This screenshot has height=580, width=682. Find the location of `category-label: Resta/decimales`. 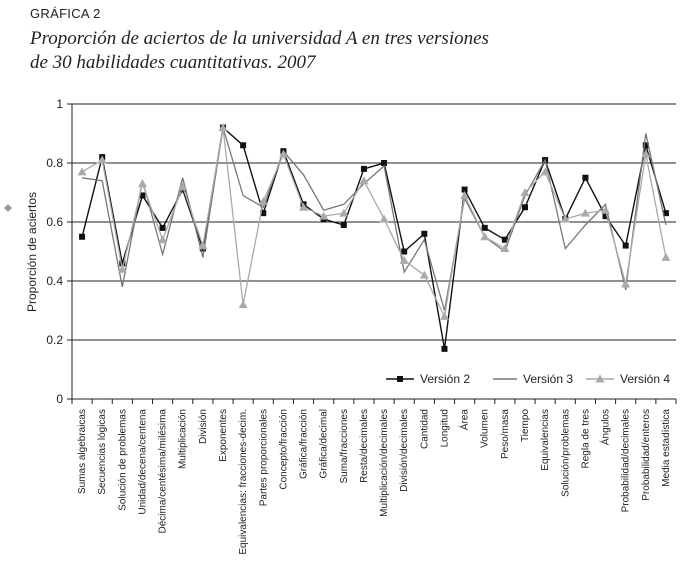

category-label: Resta/decimales is located at coordinates (364, 446).